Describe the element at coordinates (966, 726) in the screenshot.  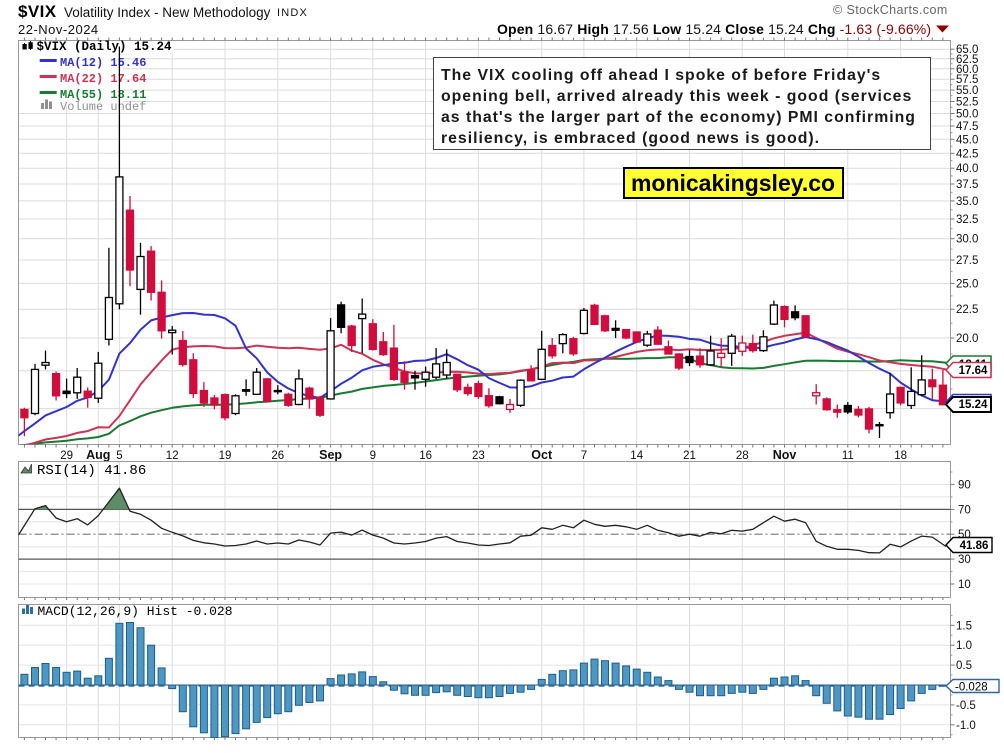
I see `svg-text: -1.0` at that location.